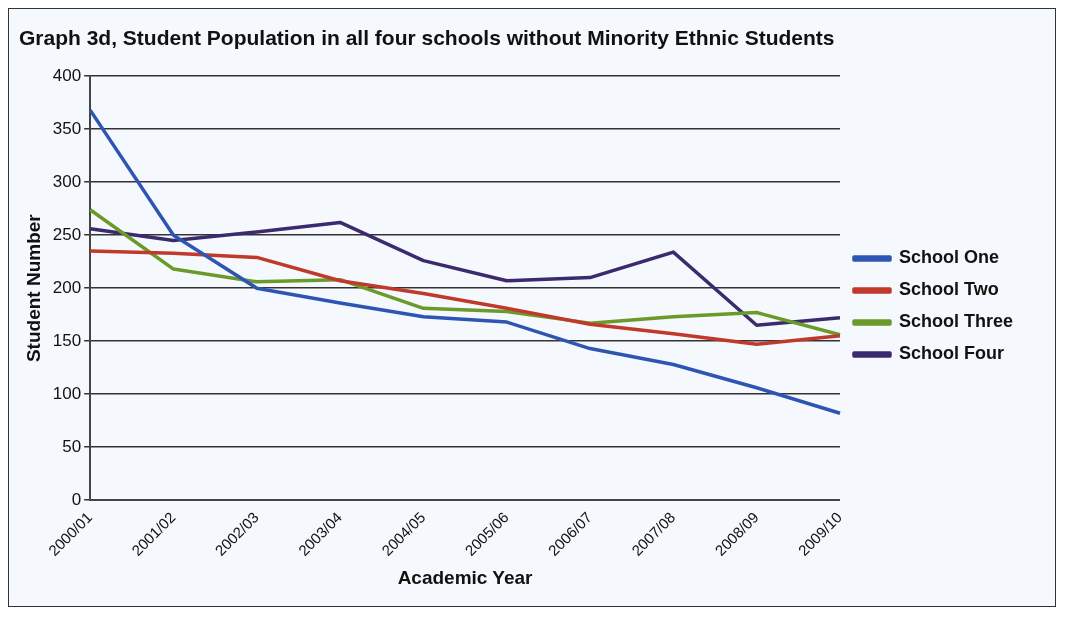 The image size is (1066, 617). Describe the element at coordinates (76, 499) in the screenshot. I see `y-tick-label: 0` at that location.